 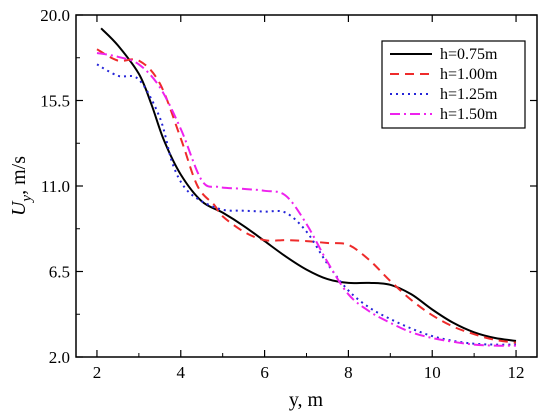 I want to click on y-tick-label: 15.5, so click(x=55, y=101).